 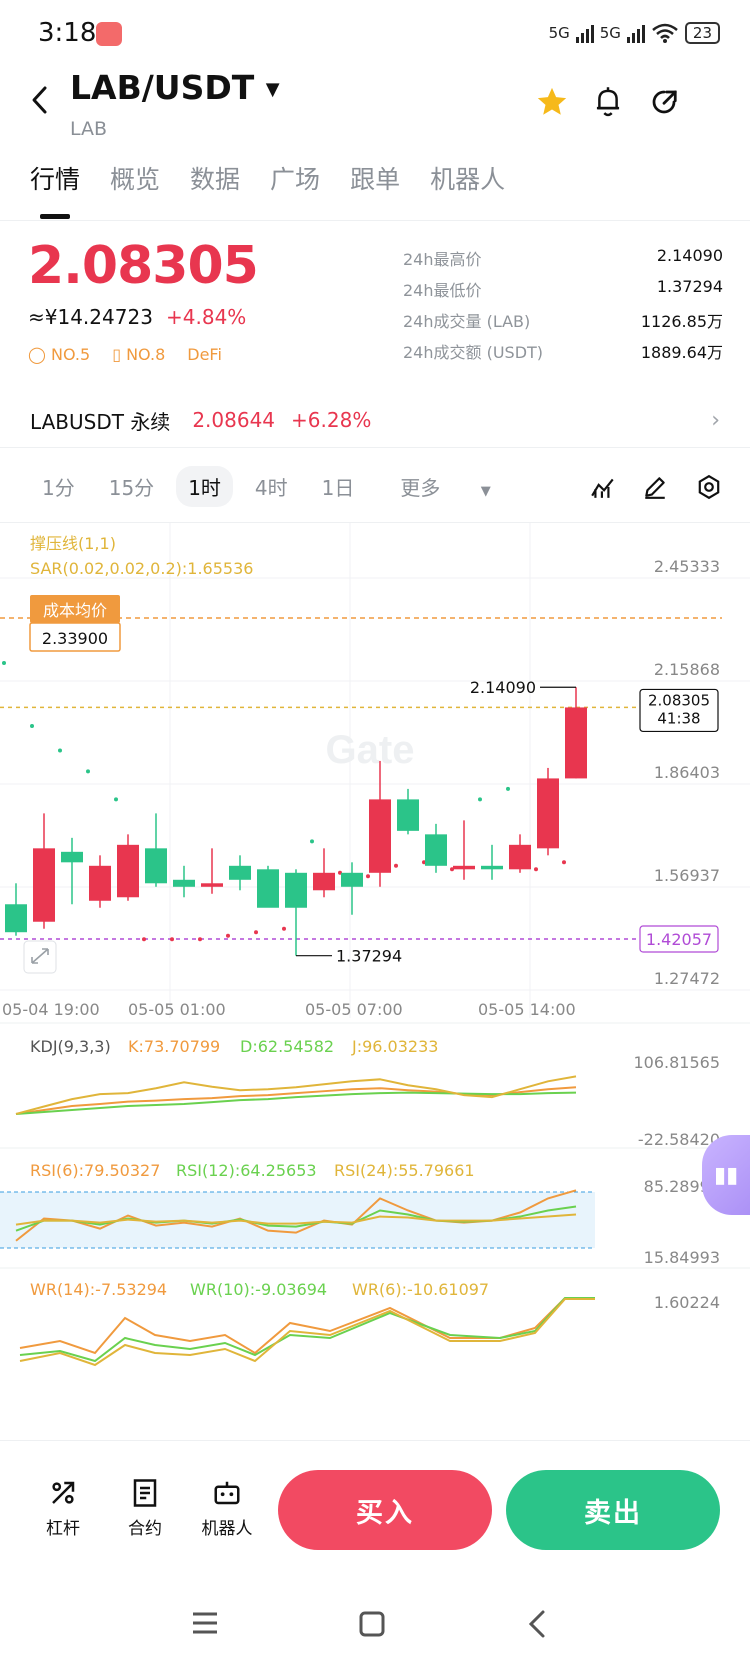 I want to click on cost-label-bg, so click(x=75, y=609).